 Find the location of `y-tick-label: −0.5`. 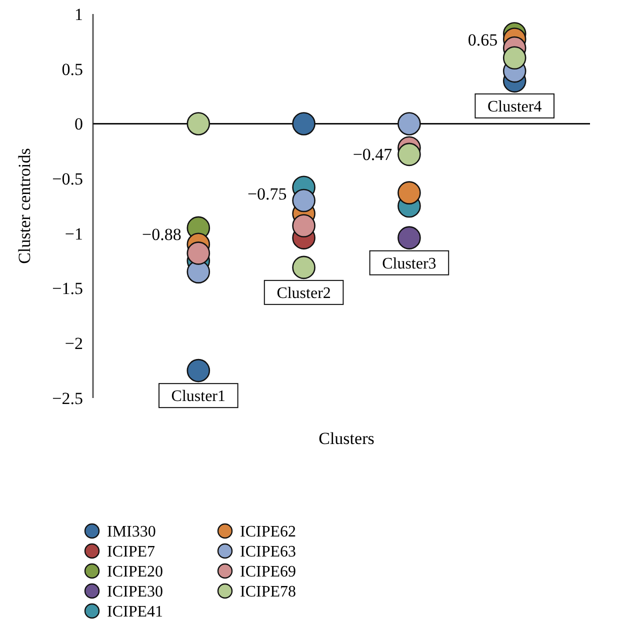

y-tick-label: −0.5 is located at coordinates (67, 179).